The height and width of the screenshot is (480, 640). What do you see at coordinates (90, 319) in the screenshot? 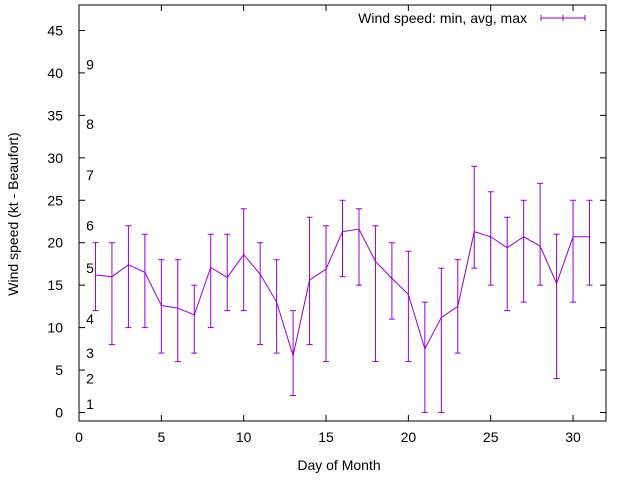
I see `beaufort-label: 4` at bounding box center [90, 319].